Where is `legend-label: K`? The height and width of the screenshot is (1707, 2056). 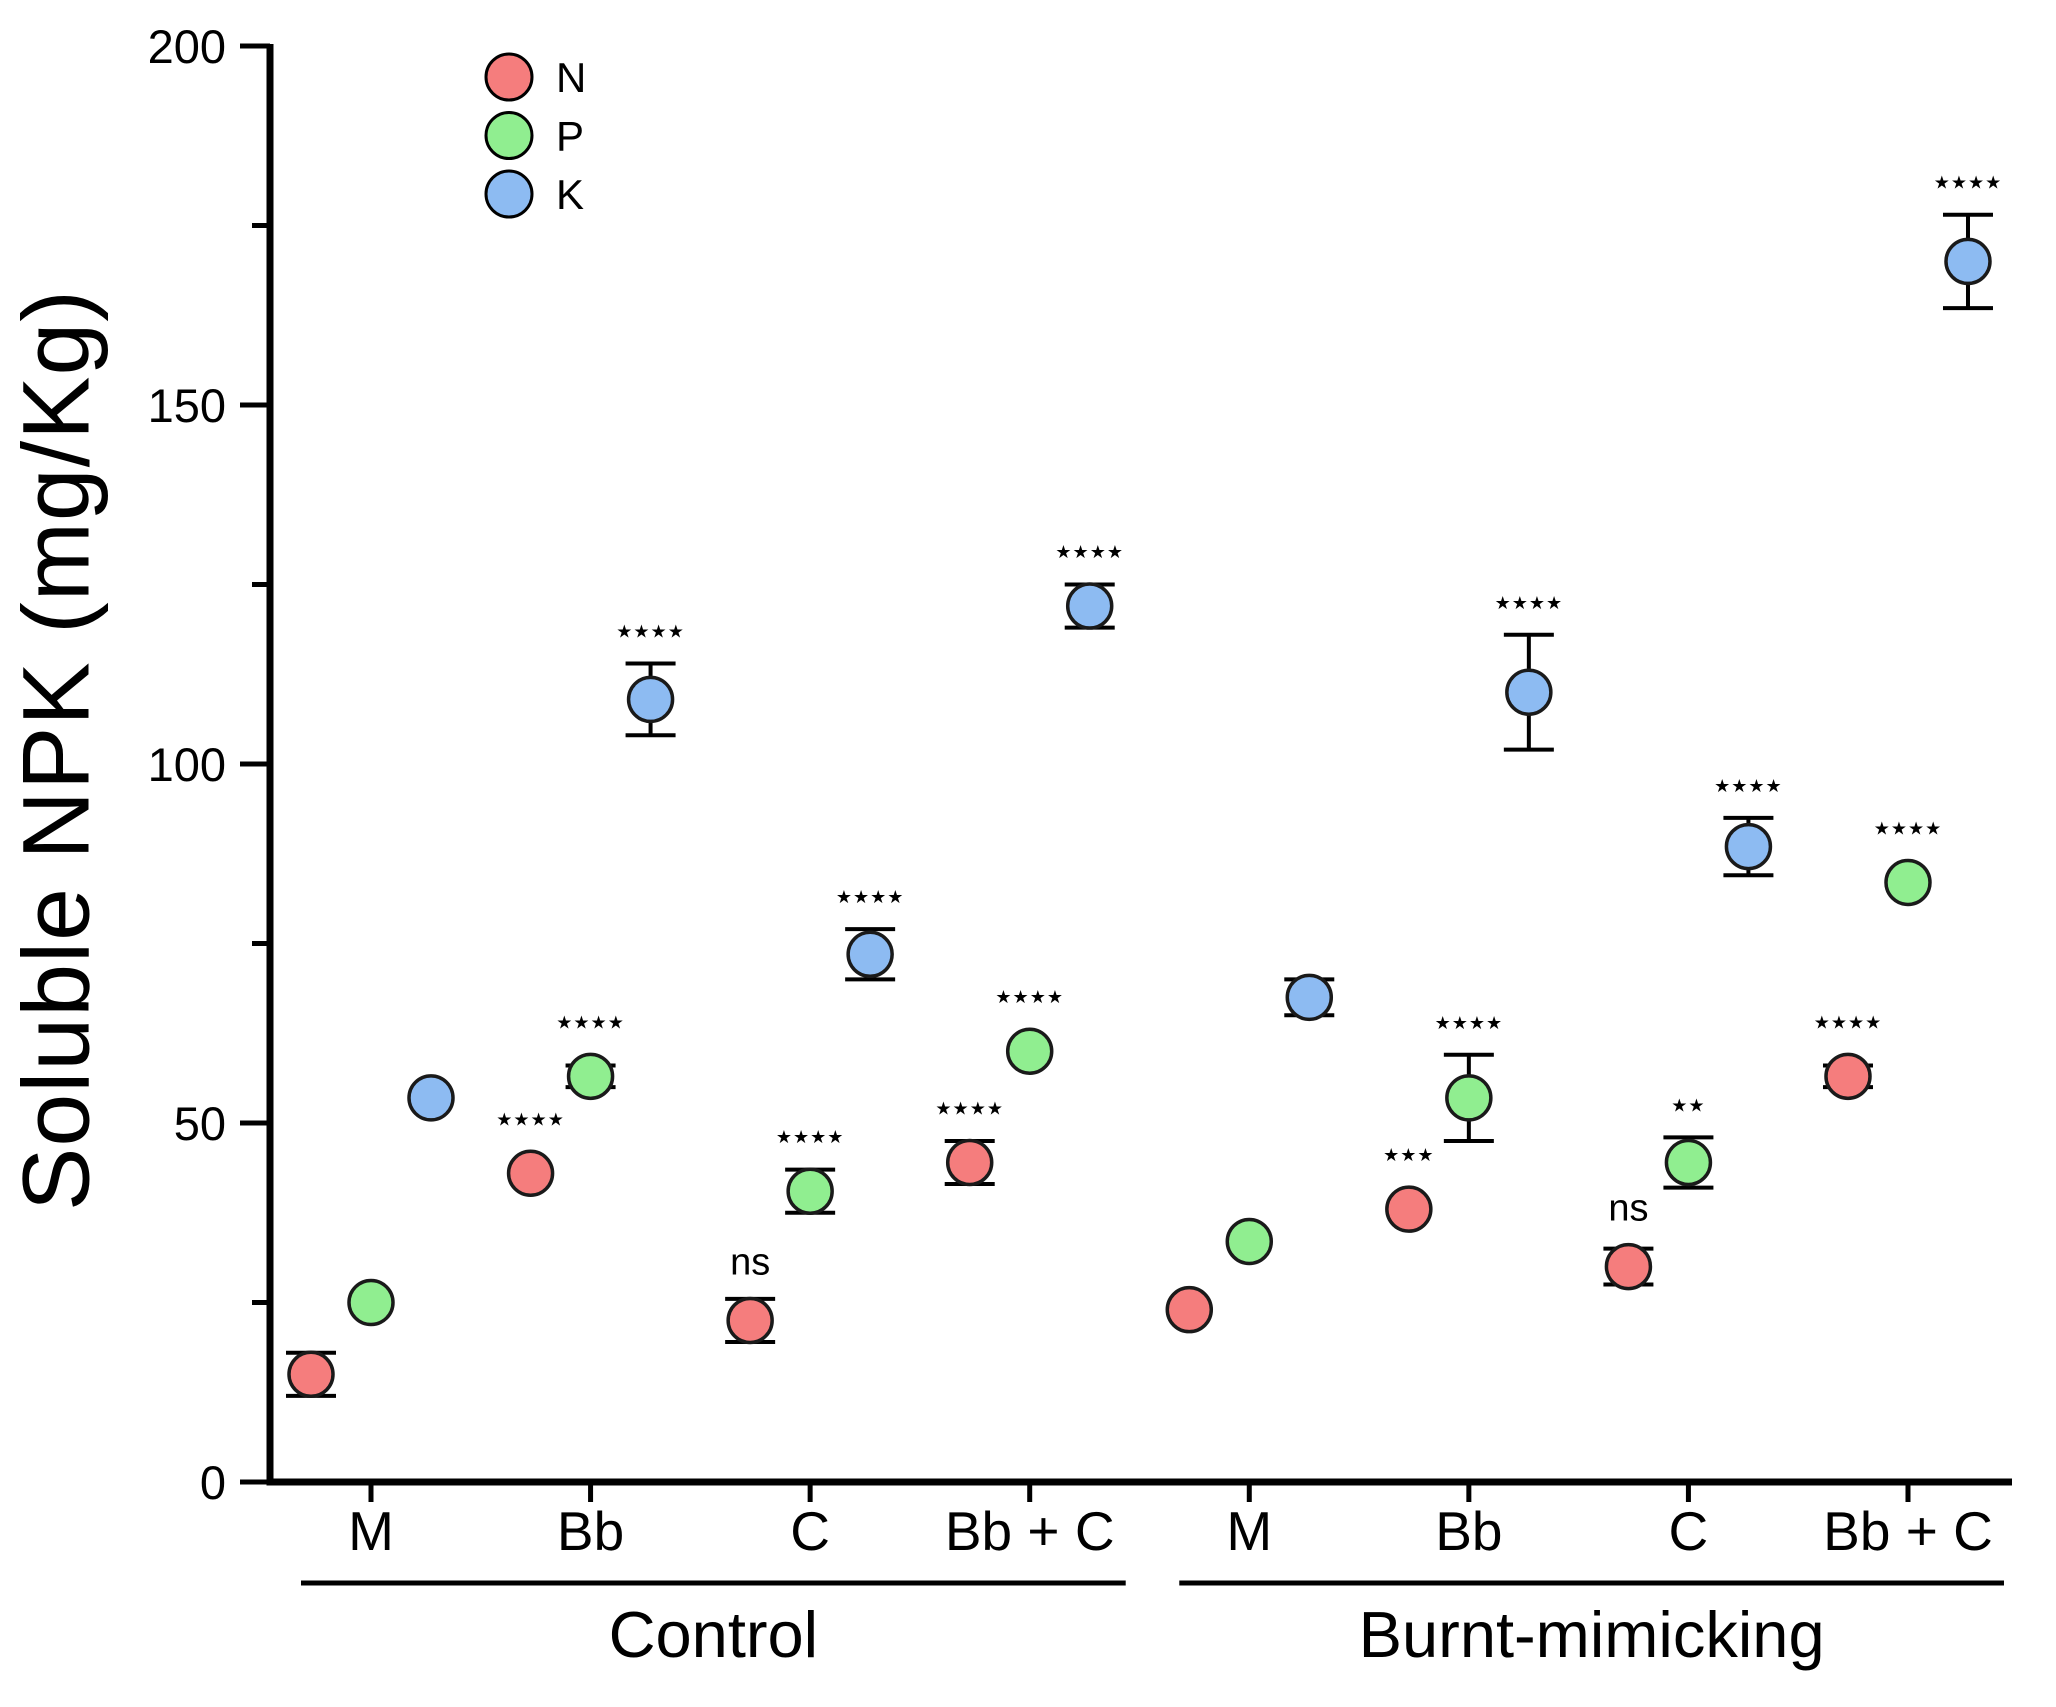
legend-label: K is located at coordinates (570, 194).